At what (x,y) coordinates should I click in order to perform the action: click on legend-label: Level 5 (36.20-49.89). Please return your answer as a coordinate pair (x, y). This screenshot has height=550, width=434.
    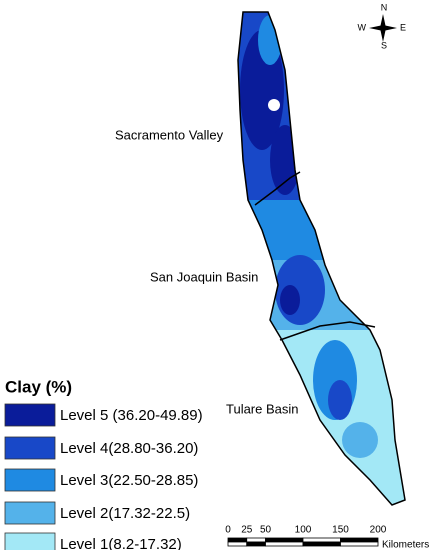
    Looking at the image, I should click on (131, 415).